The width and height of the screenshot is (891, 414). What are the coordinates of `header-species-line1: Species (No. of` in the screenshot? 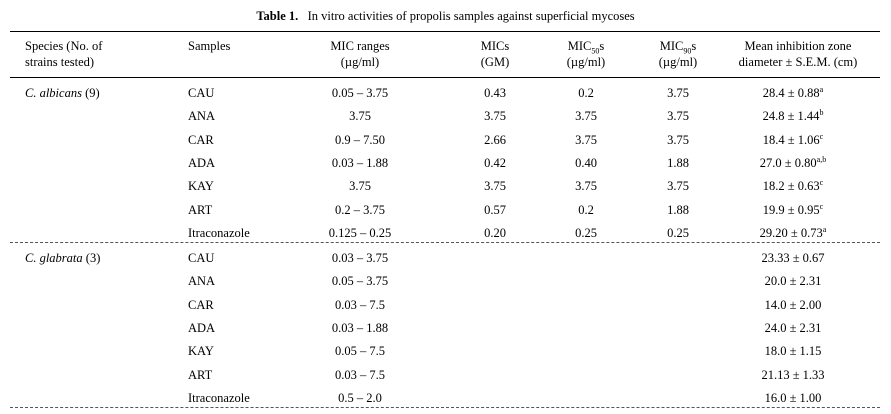 It's located at (64, 46).